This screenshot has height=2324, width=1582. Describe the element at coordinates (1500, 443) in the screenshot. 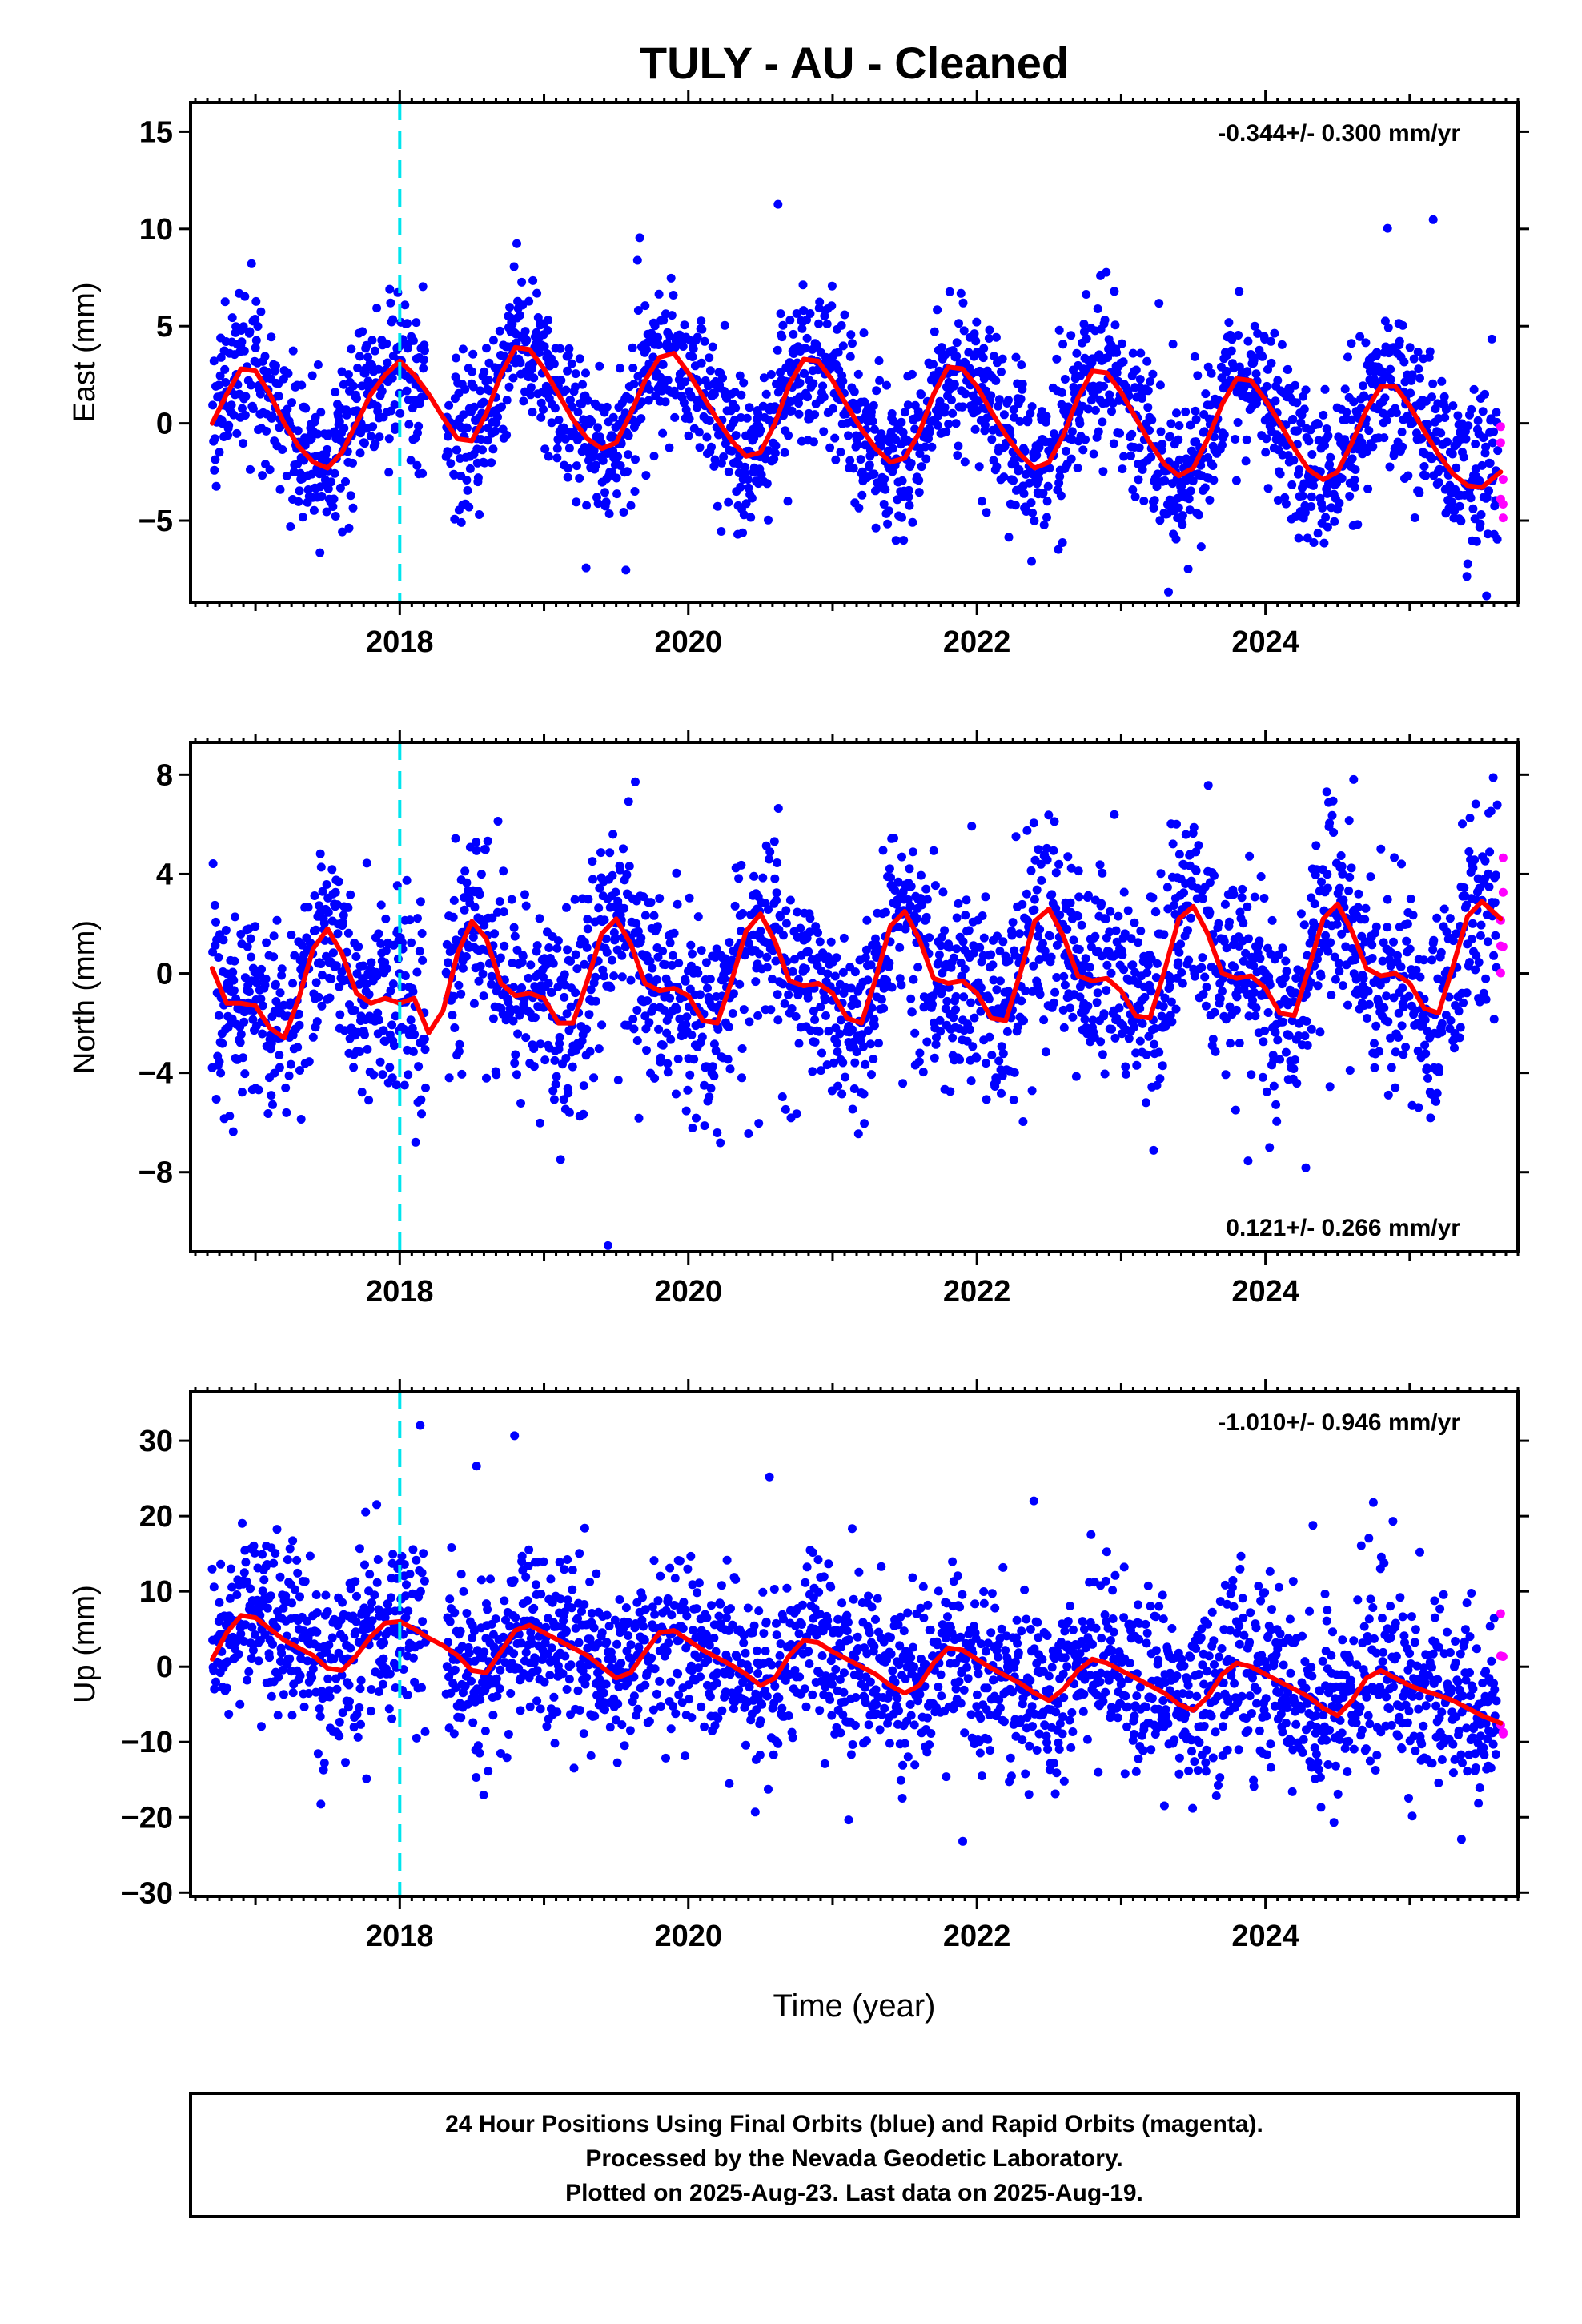

I see `rapid-orbit-point` at that location.